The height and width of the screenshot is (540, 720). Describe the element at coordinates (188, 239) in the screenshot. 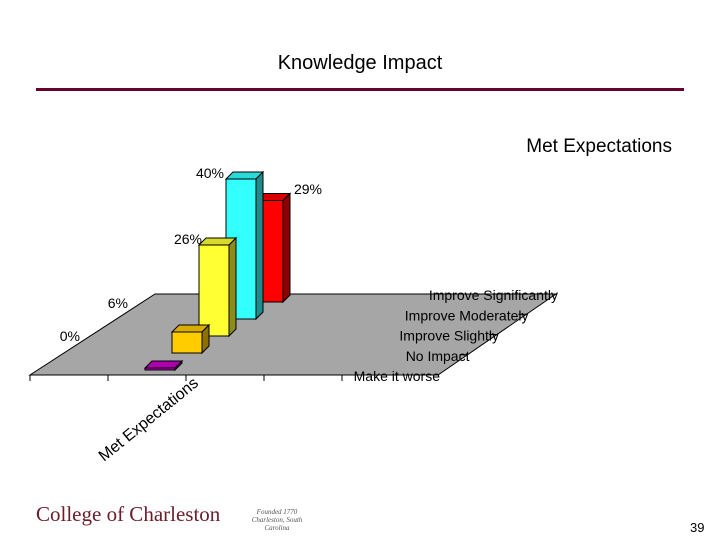

I see `value-label: 26%` at that location.